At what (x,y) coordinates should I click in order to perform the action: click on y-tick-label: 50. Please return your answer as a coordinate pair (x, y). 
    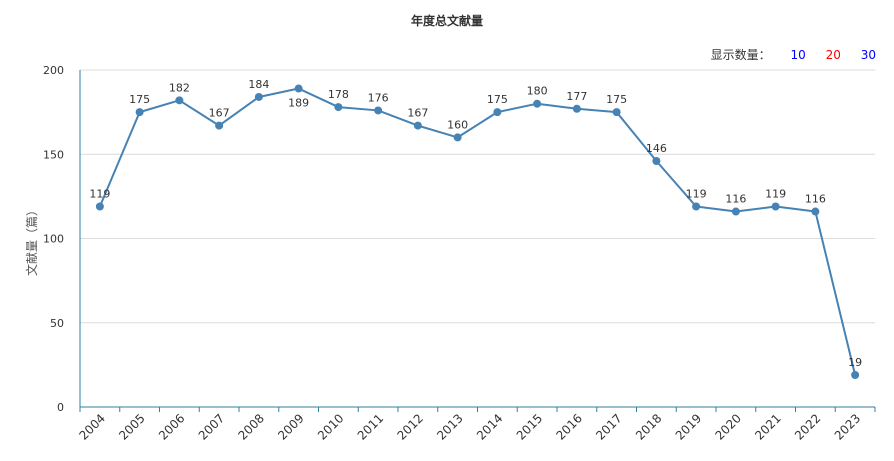
    Looking at the image, I should click on (57, 323).